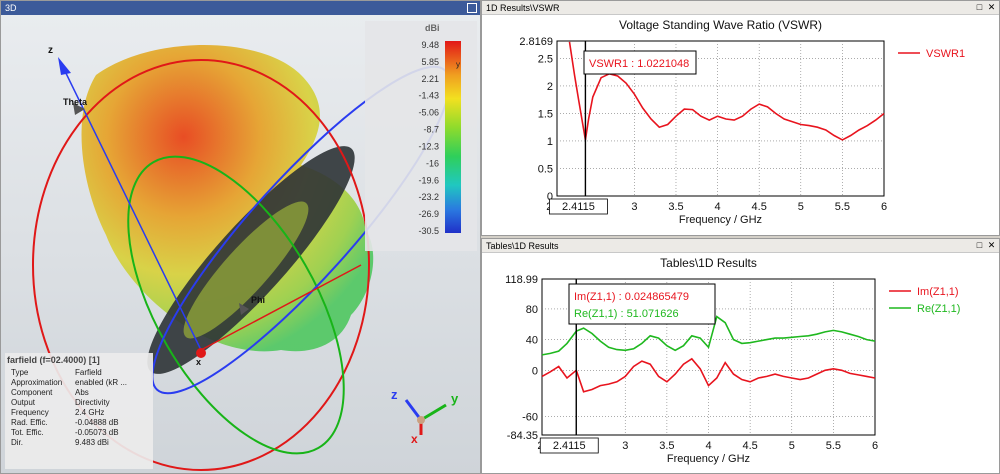 The image size is (1000, 474). I want to click on substrate, so click(246, 270).